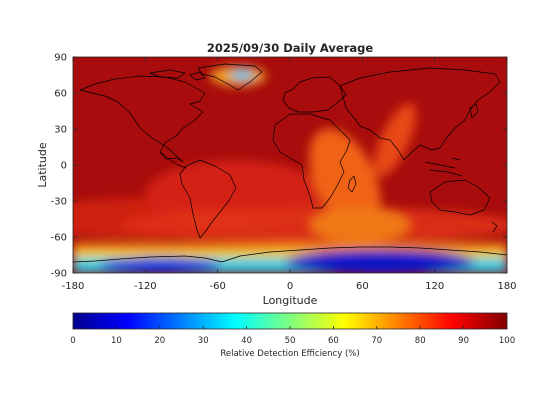 Image resolution: width=560 pixels, height=420 pixels. What do you see at coordinates (73, 286) in the screenshot?
I see `x-tick-label: -180` at bounding box center [73, 286].